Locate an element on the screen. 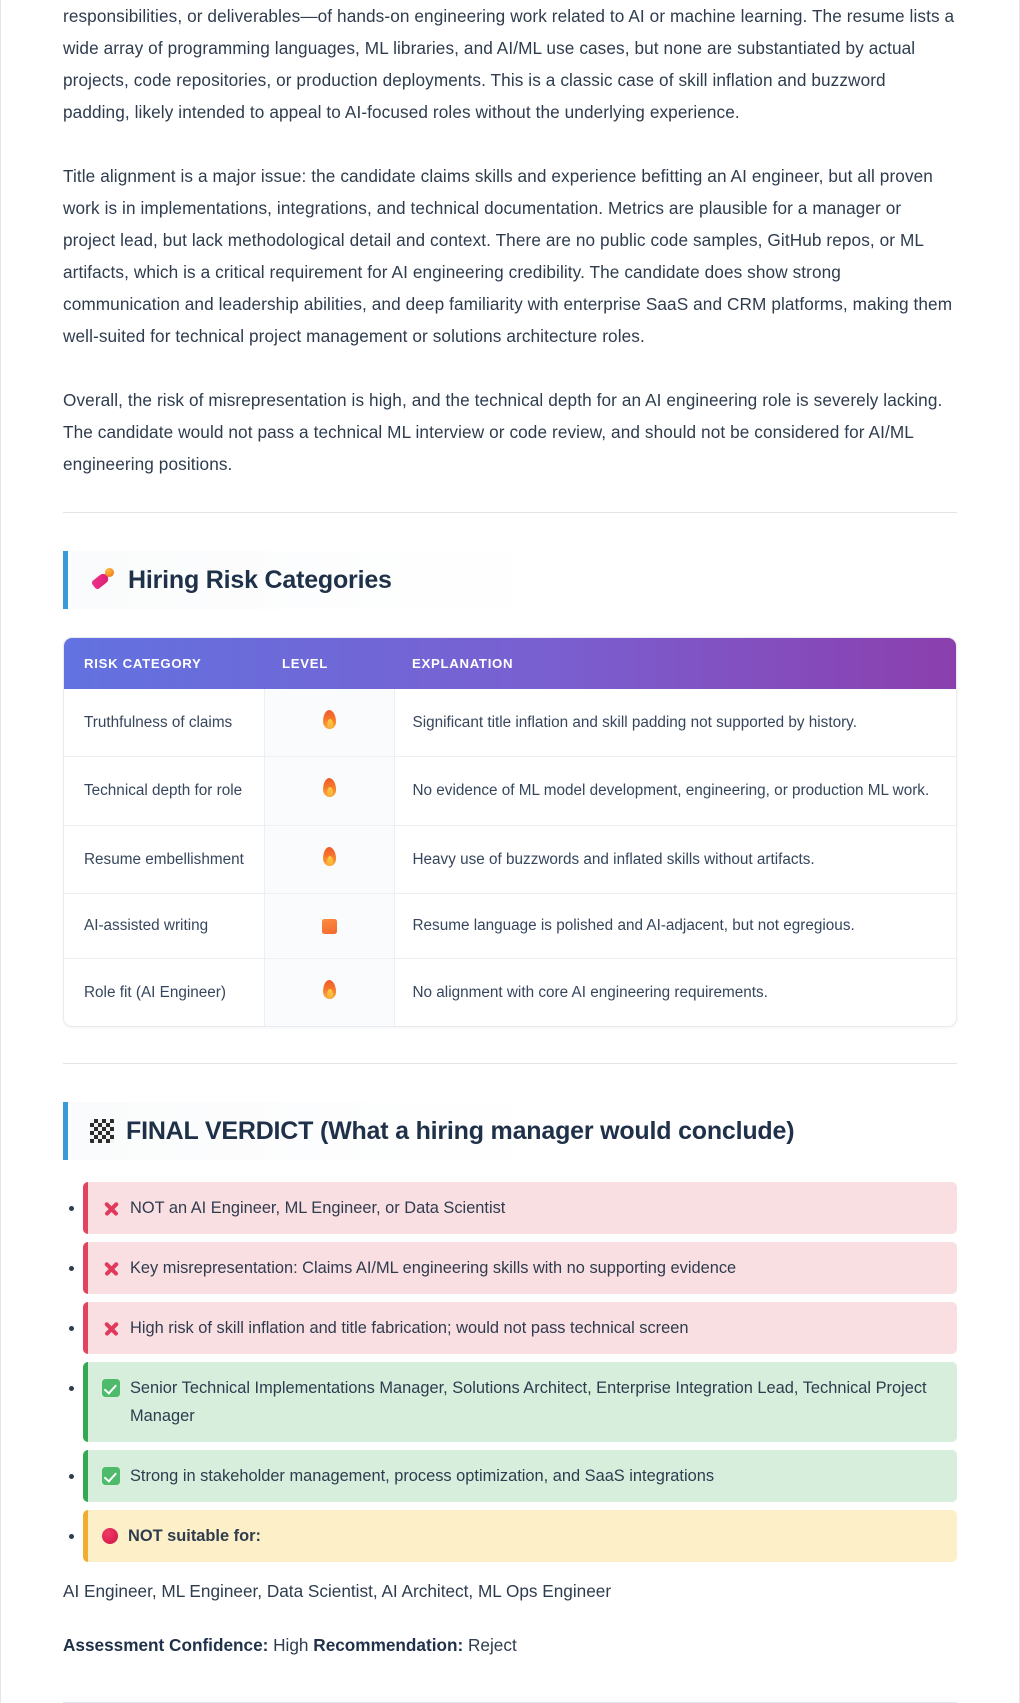  column-header-risk-category: RISK CATEGORY is located at coordinates (143, 663).